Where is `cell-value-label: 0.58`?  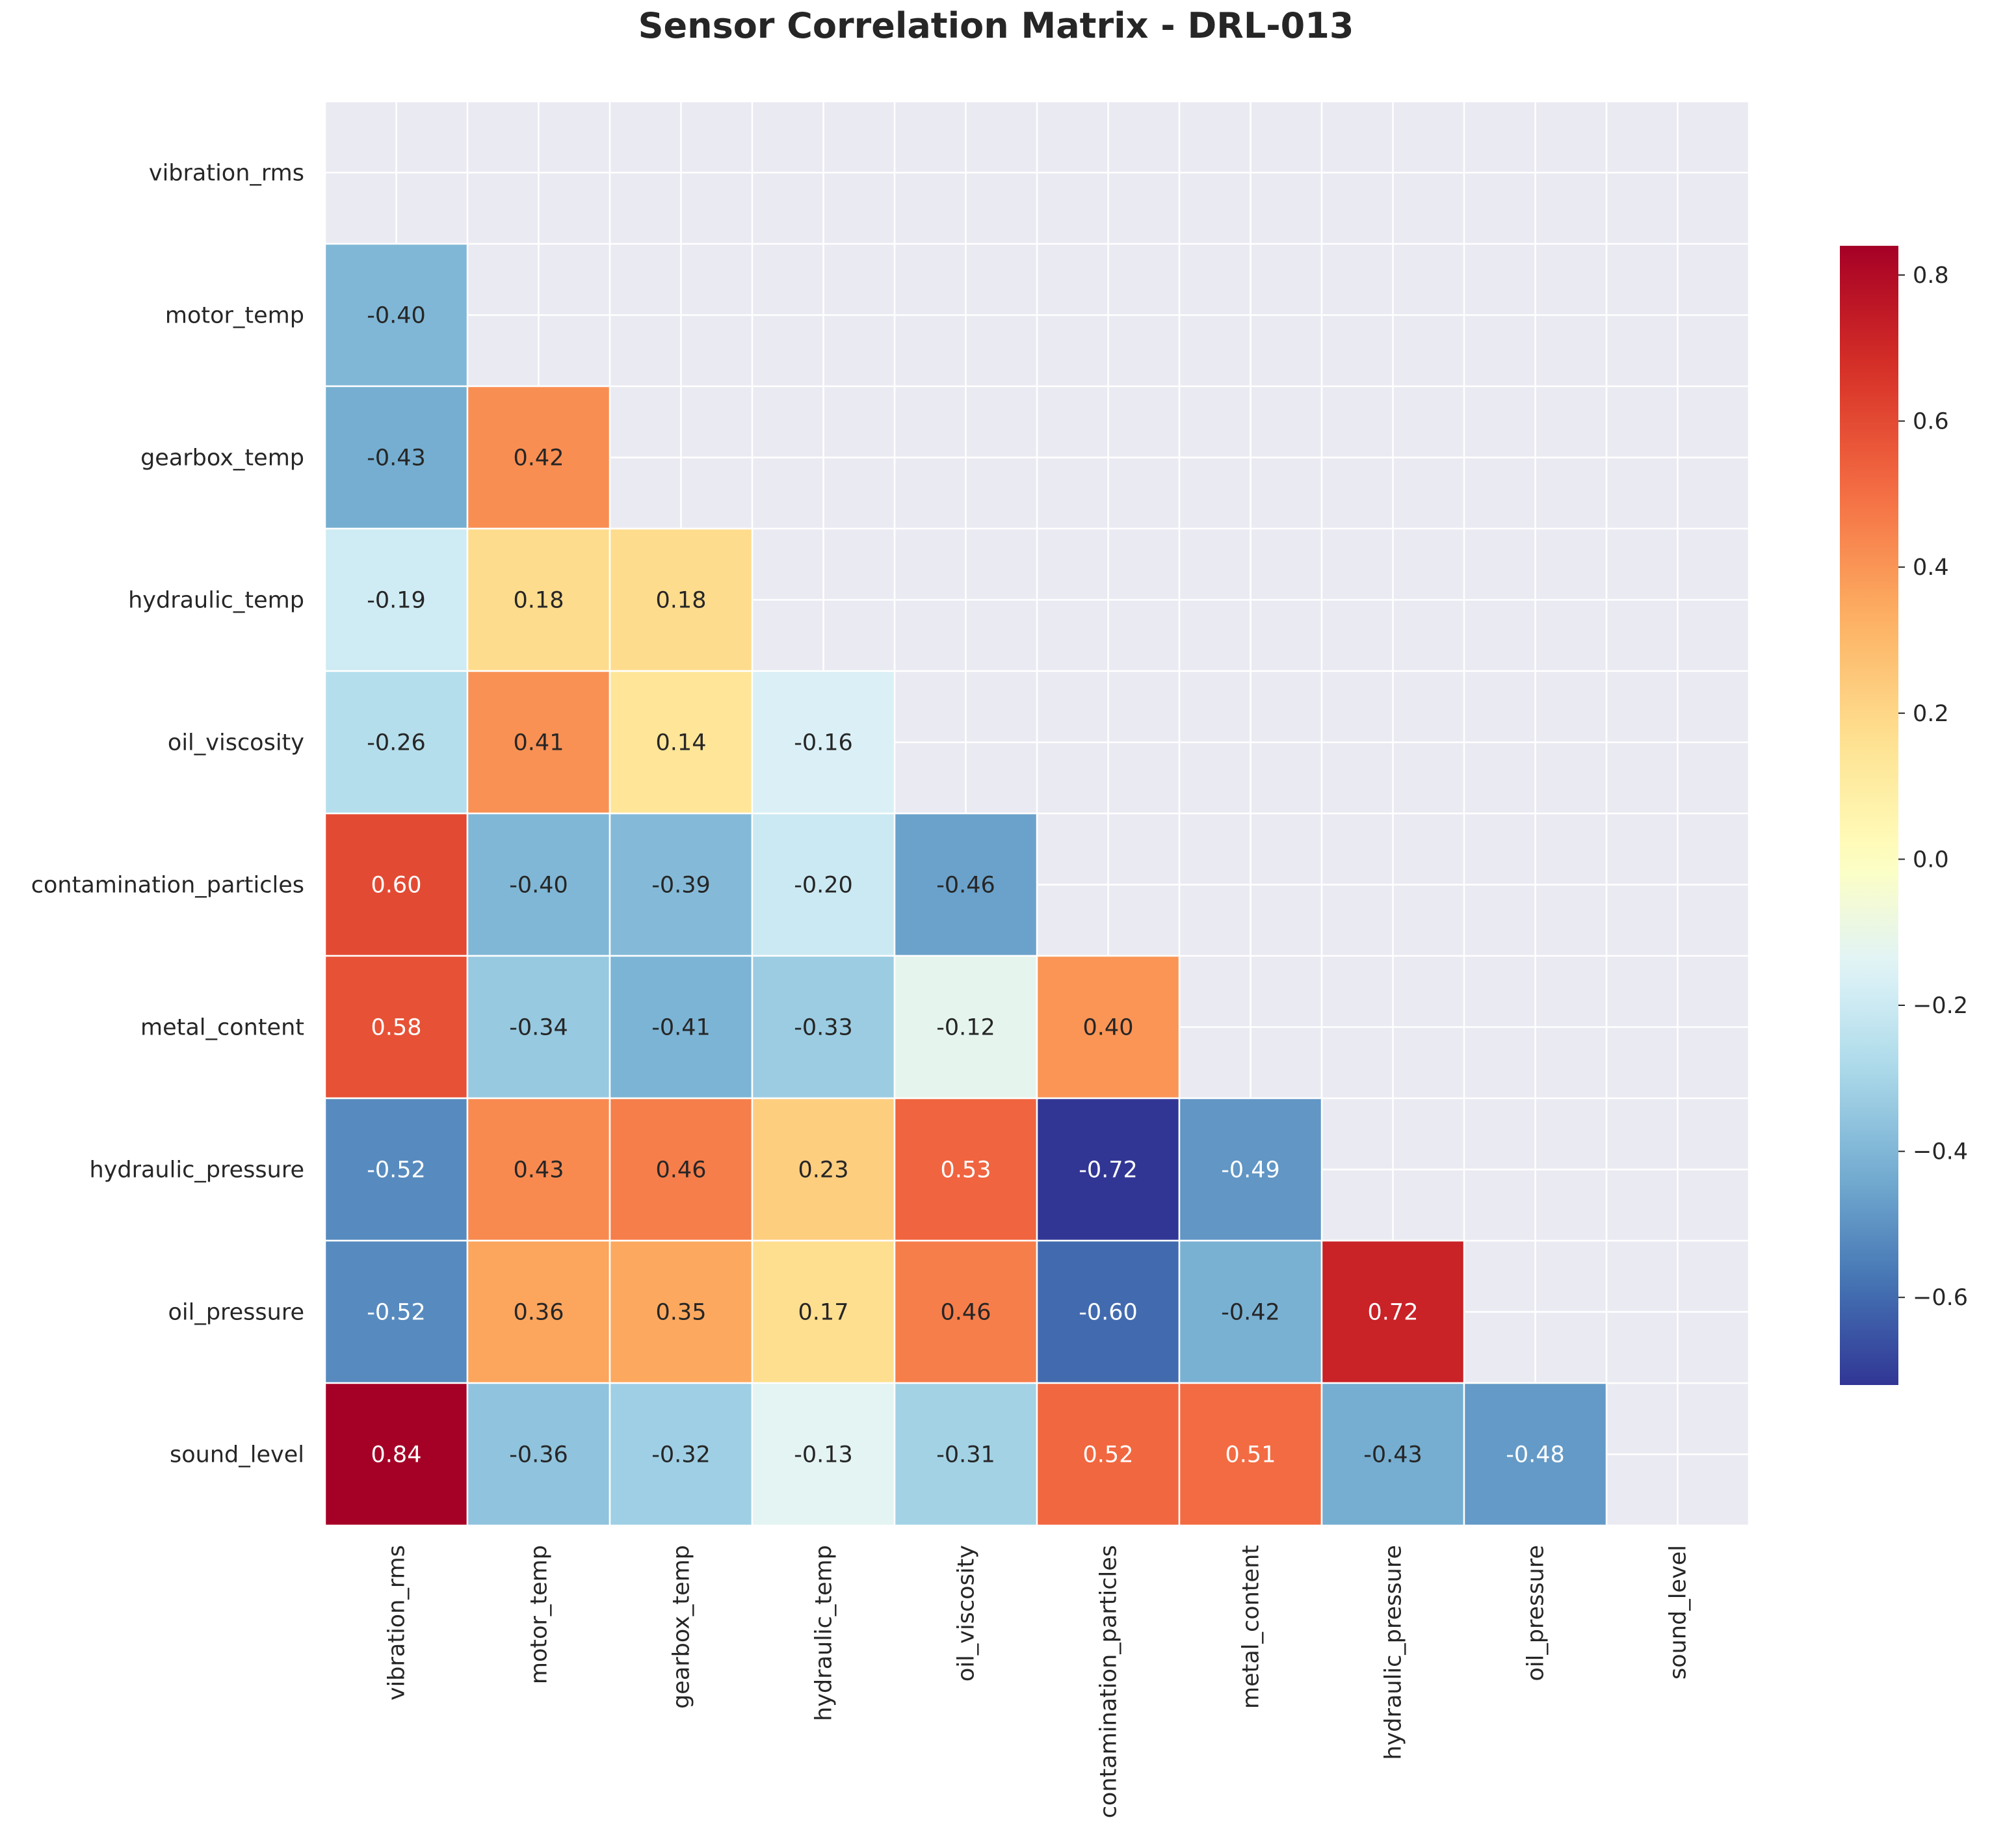 cell-value-label: 0.58 is located at coordinates (397, 1028).